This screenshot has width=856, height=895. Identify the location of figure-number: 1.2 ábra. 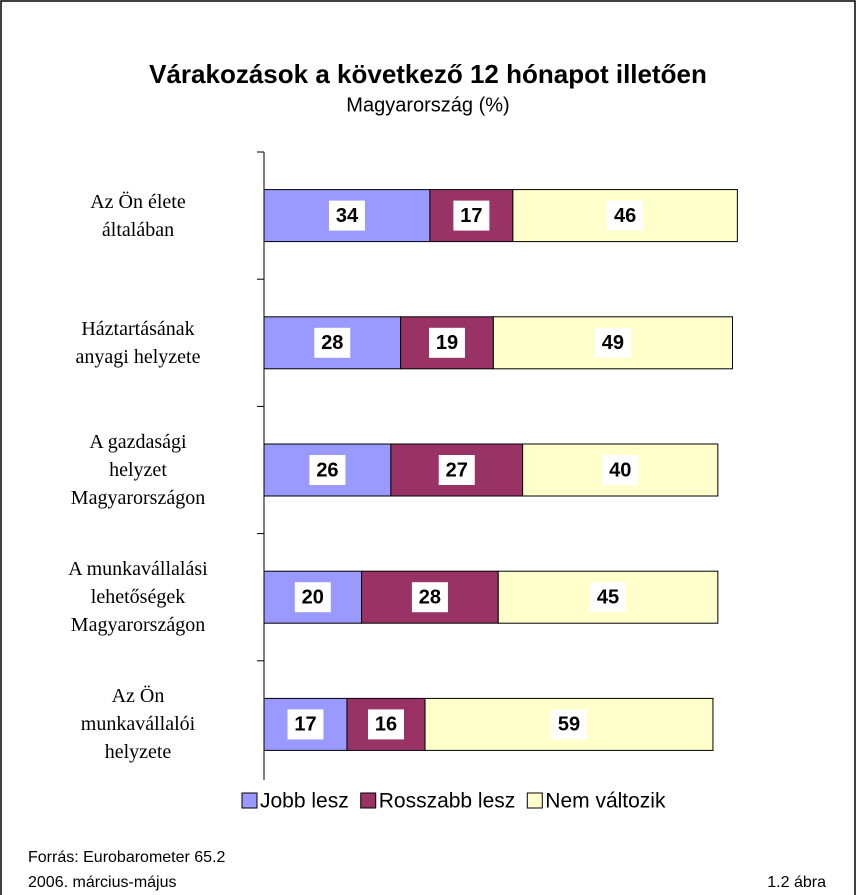
(796, 882).